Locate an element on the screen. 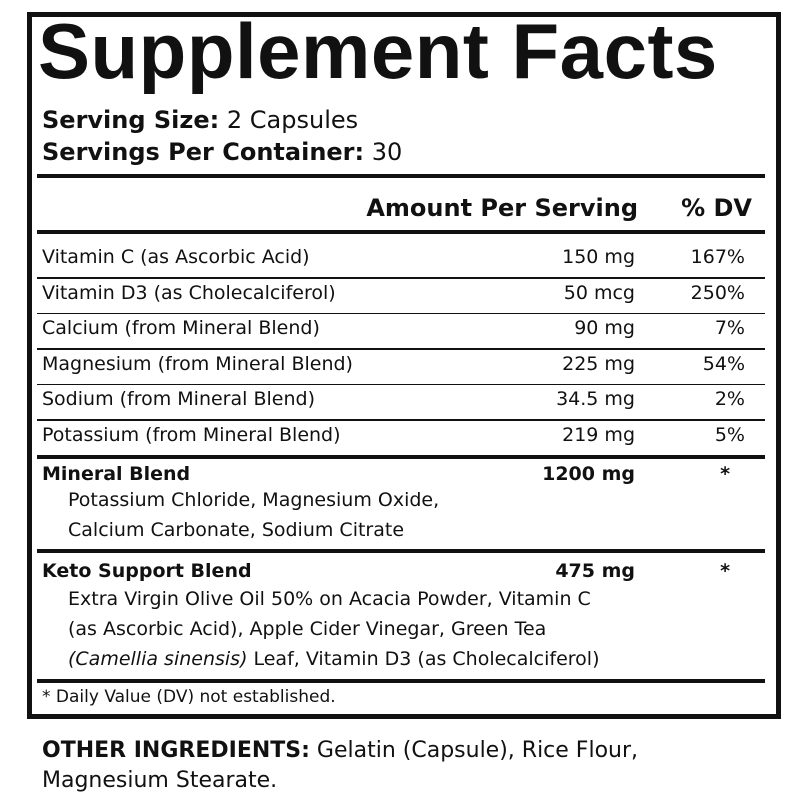 Image resolution: width=800 pixels, height=800 pixels. header-amount: Amount Per Serving is located at coordinates (502, 208).